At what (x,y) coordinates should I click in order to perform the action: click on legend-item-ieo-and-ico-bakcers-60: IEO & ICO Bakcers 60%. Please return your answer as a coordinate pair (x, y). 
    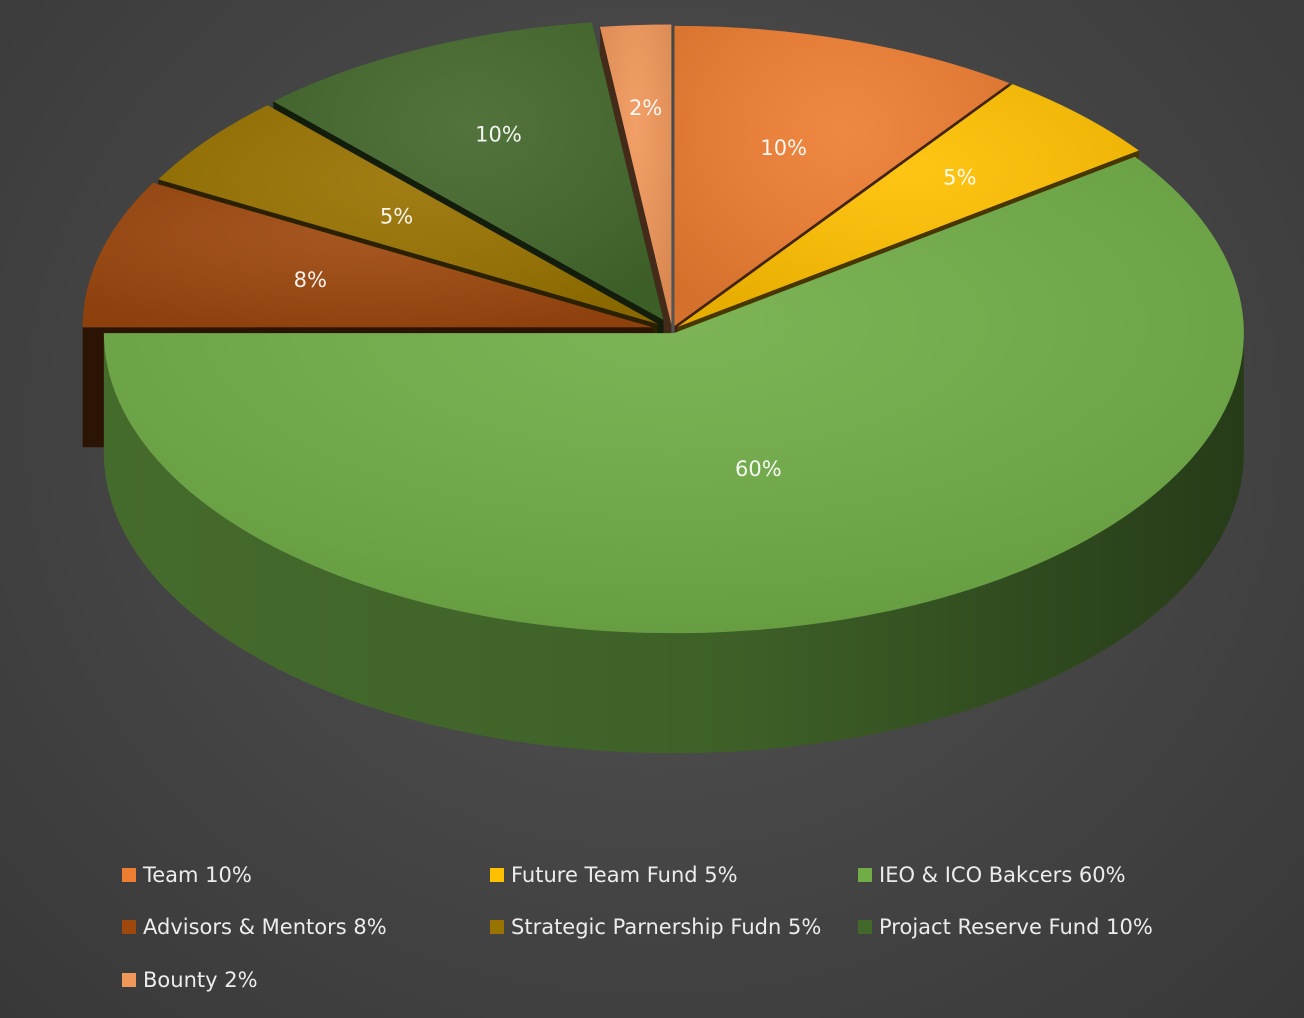
    Looking at the image, I should click on (992, 875).